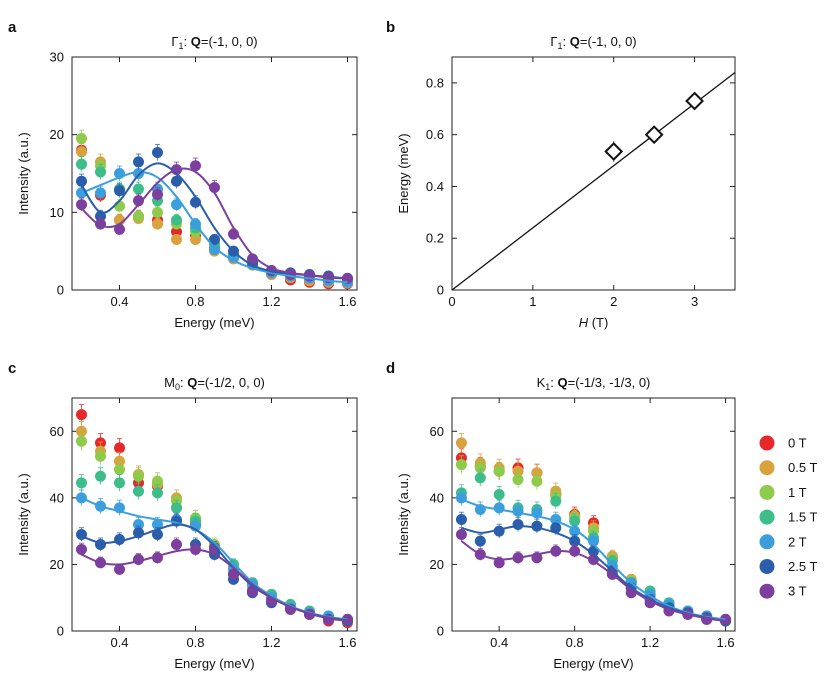  What do you see at coordinates (435, 82) in the screenshot?
I see `y-tick-label: 0.8` at bounding box center [435, 82].